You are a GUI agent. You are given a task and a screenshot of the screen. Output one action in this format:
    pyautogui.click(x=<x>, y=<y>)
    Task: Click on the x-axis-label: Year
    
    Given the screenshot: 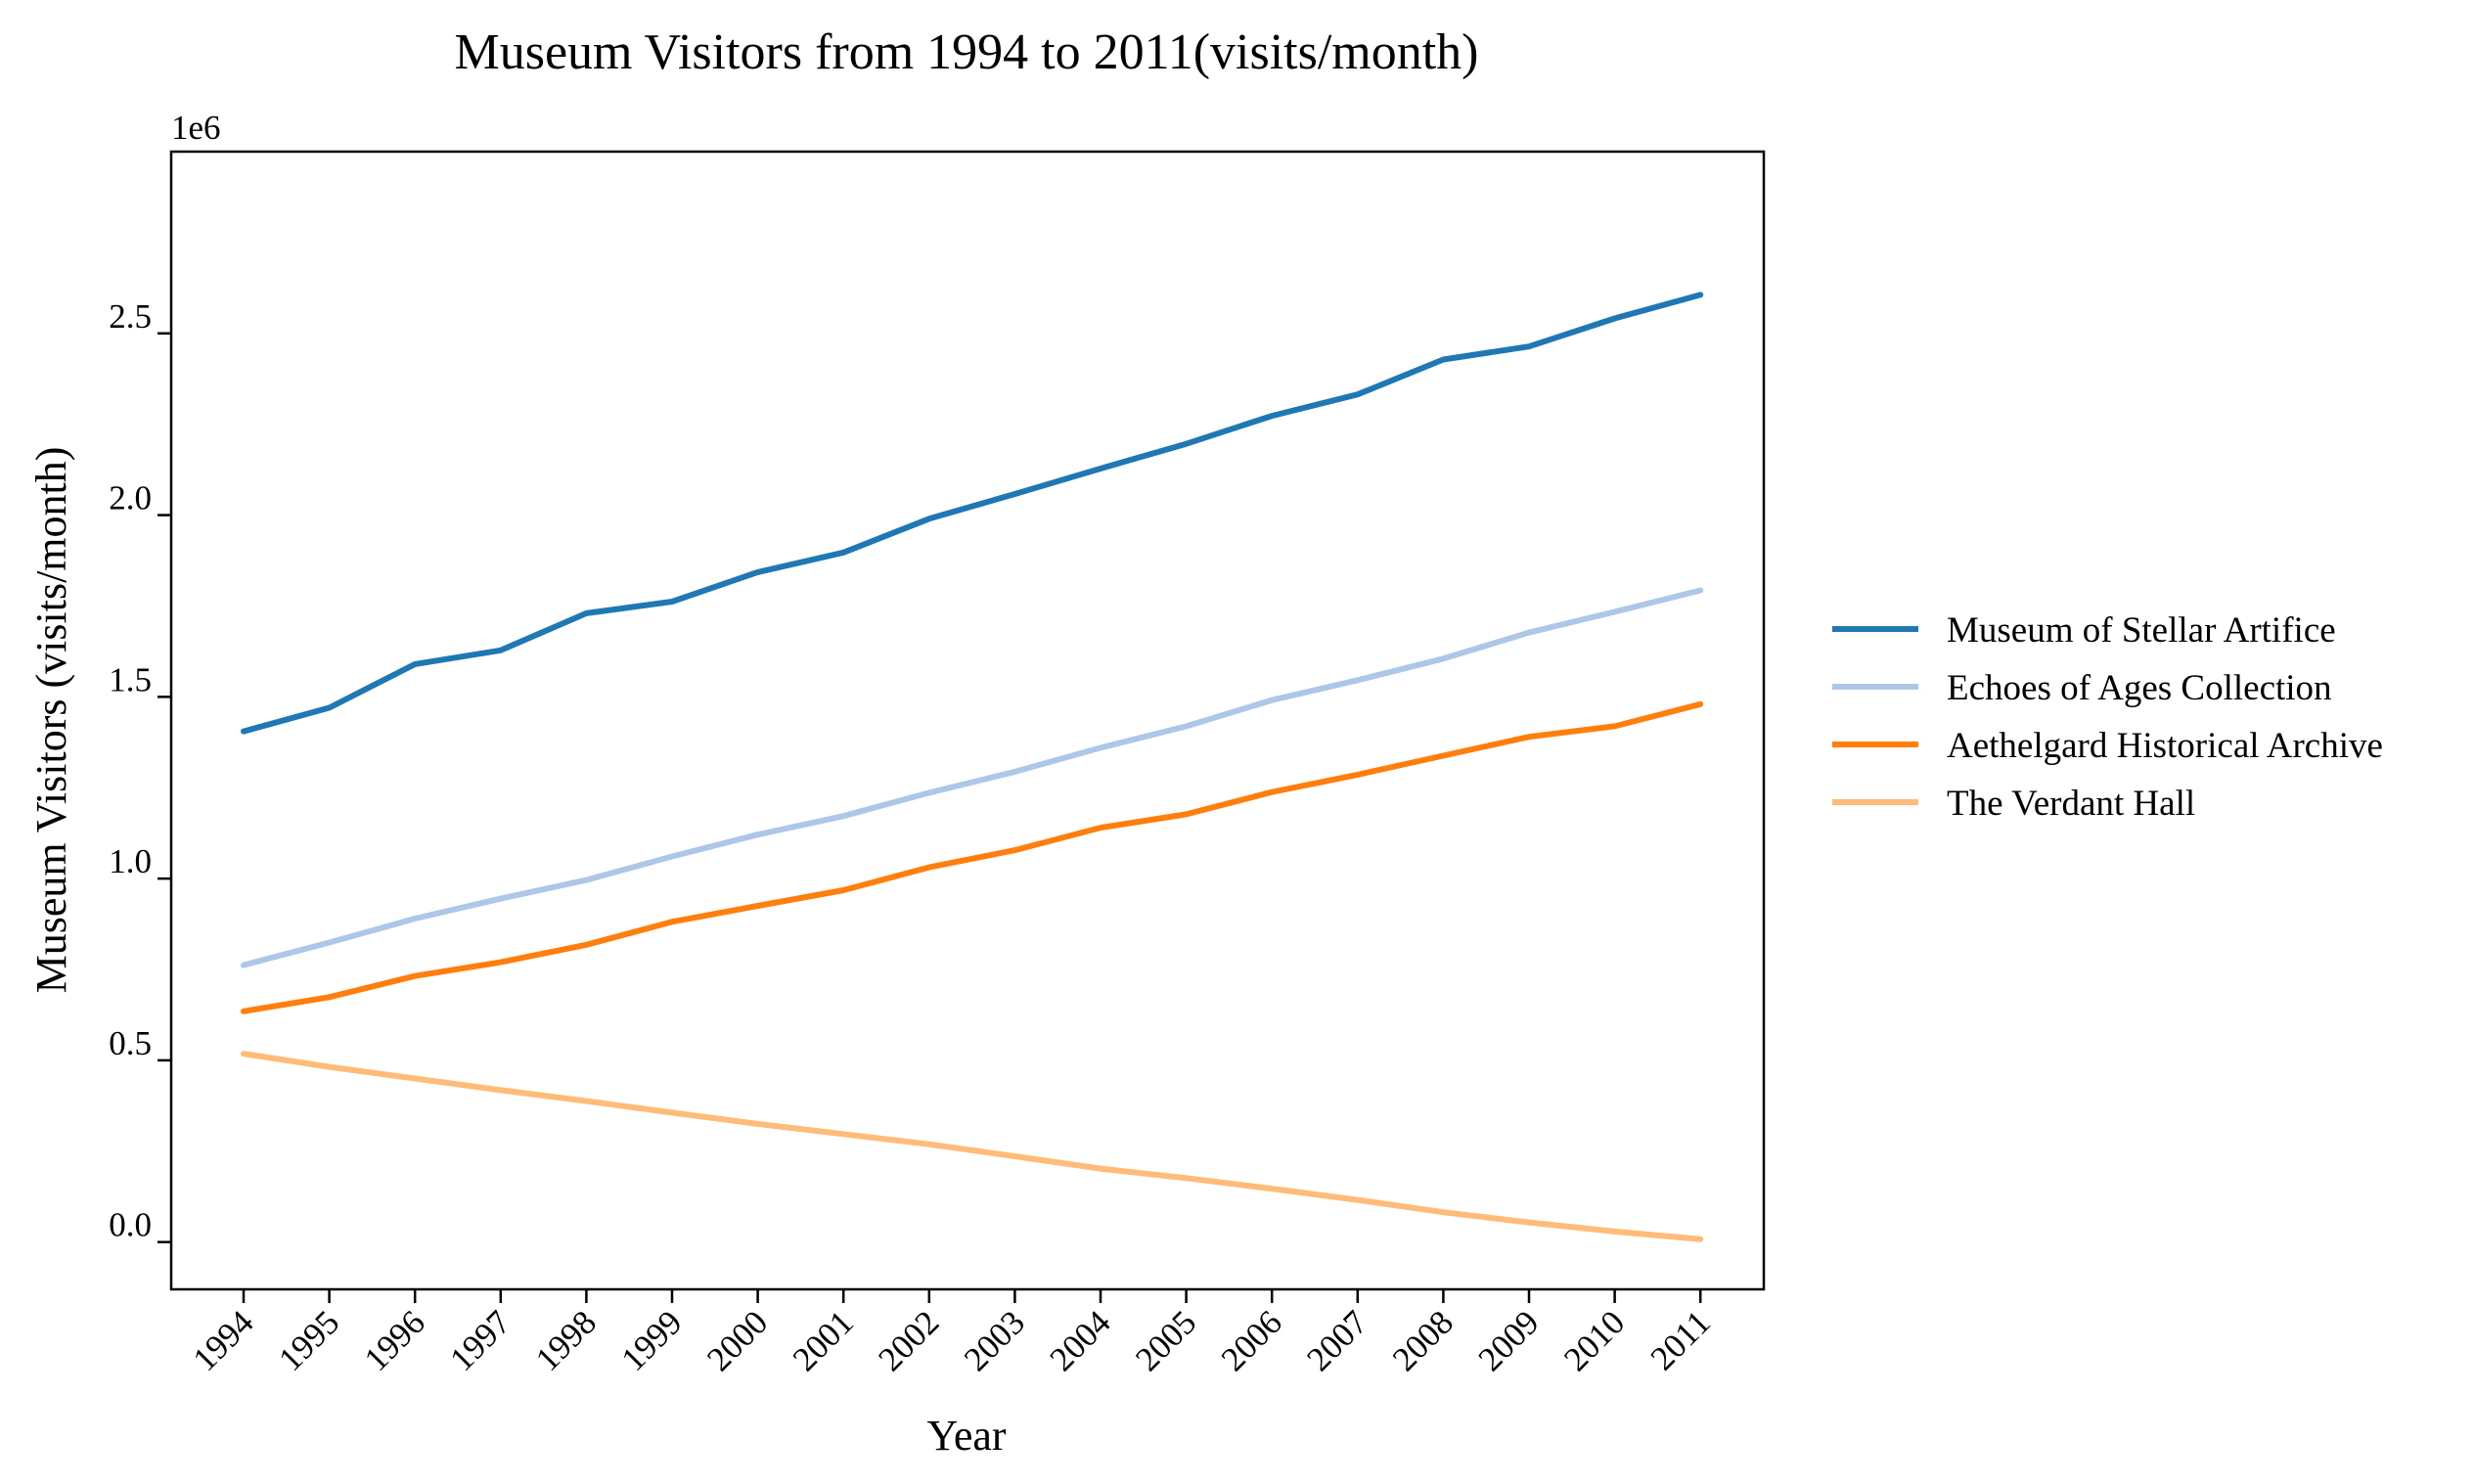 What is the action you would take?
    pyautogui.click(x=966, y=1436)
    